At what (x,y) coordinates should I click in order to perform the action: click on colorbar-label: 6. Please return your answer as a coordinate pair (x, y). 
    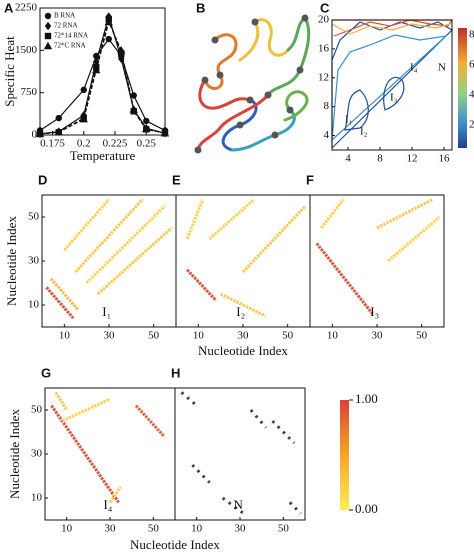
    Looking at the image, I should click on (471, 65).